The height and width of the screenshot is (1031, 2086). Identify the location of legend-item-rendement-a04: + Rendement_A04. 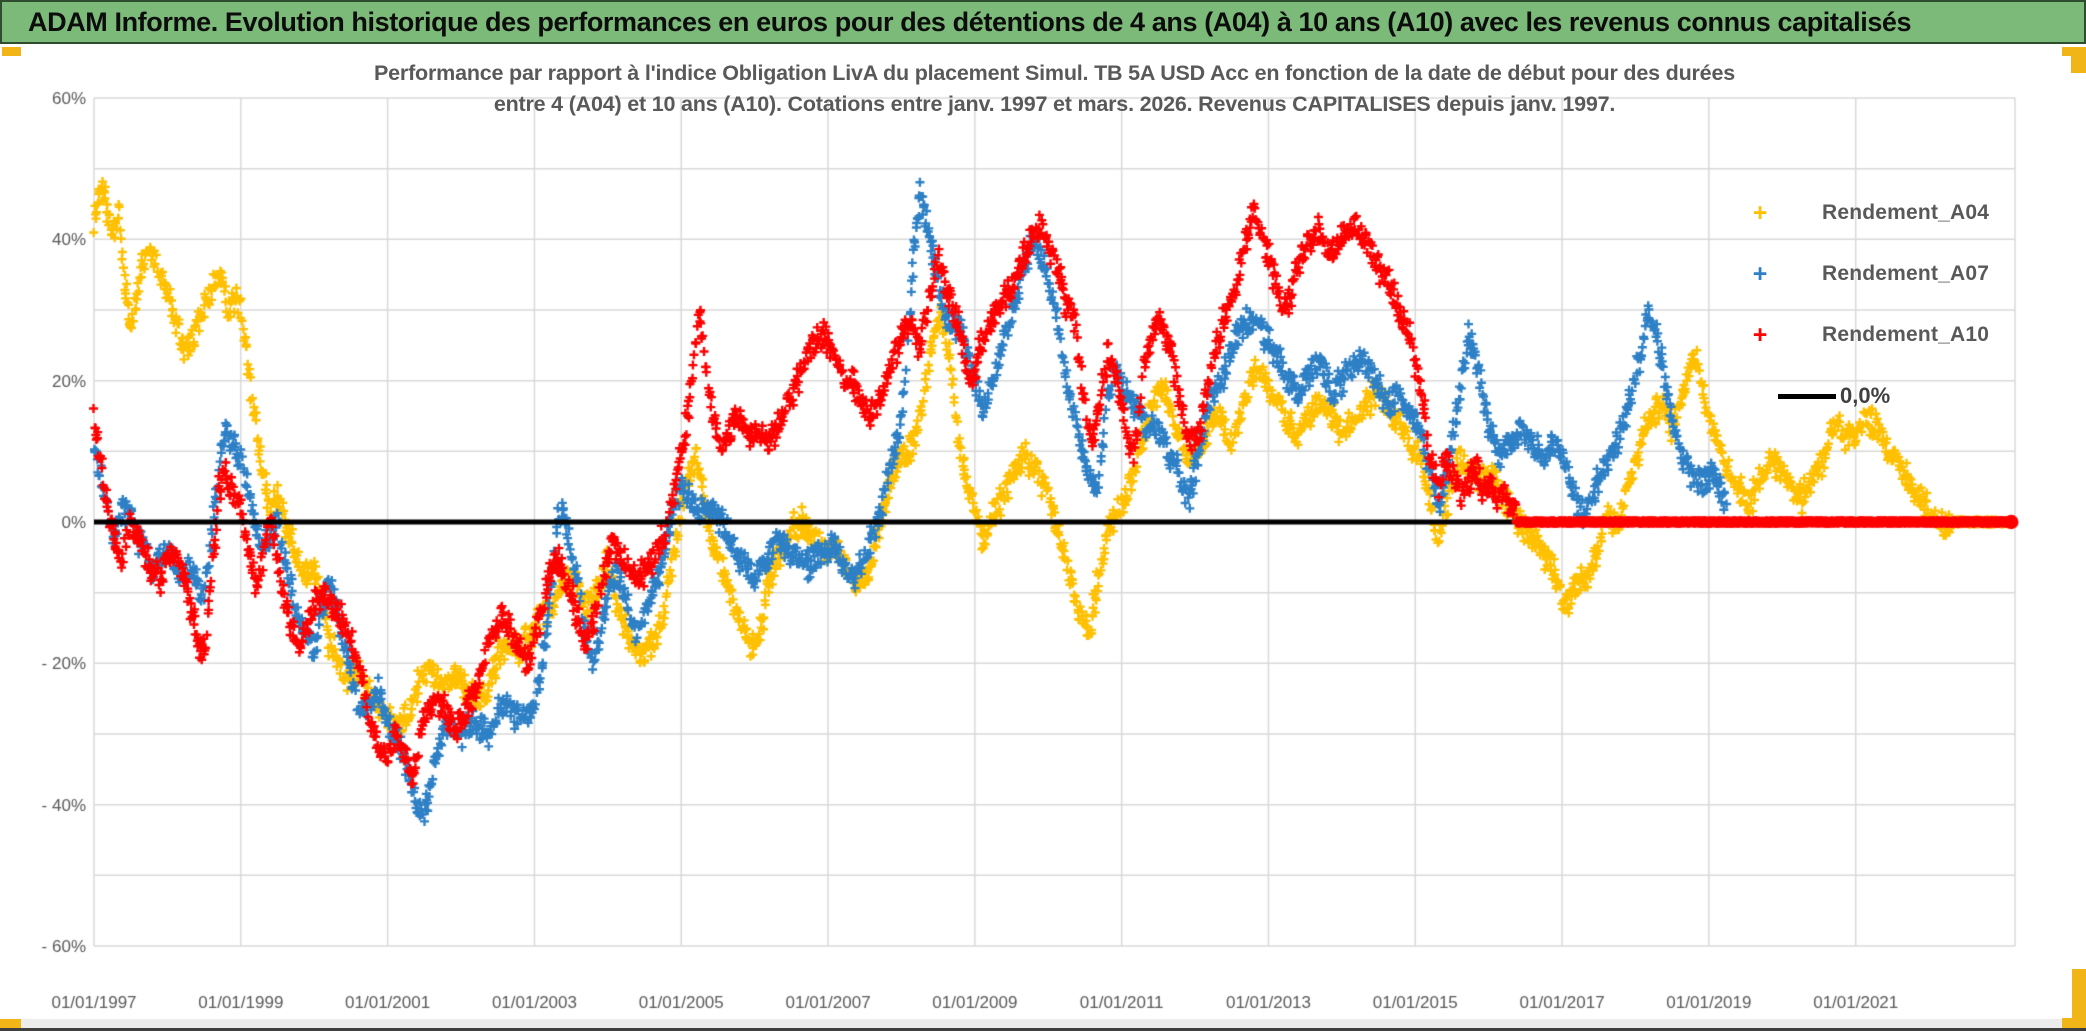
(1865, 213).